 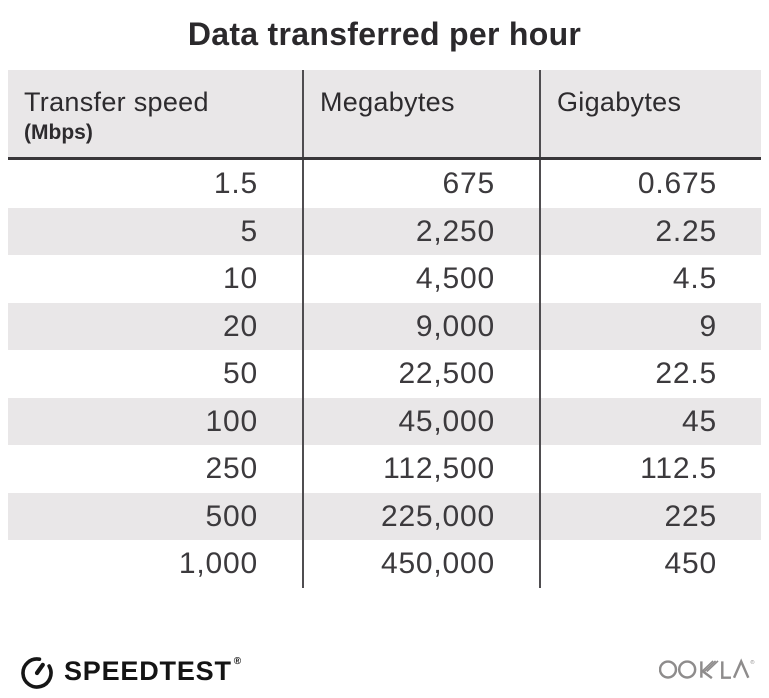 What do you see at coordinates (650, 279) in the screenshot?
I see `table-cell: 4.5` at bounding box center [650, 279].